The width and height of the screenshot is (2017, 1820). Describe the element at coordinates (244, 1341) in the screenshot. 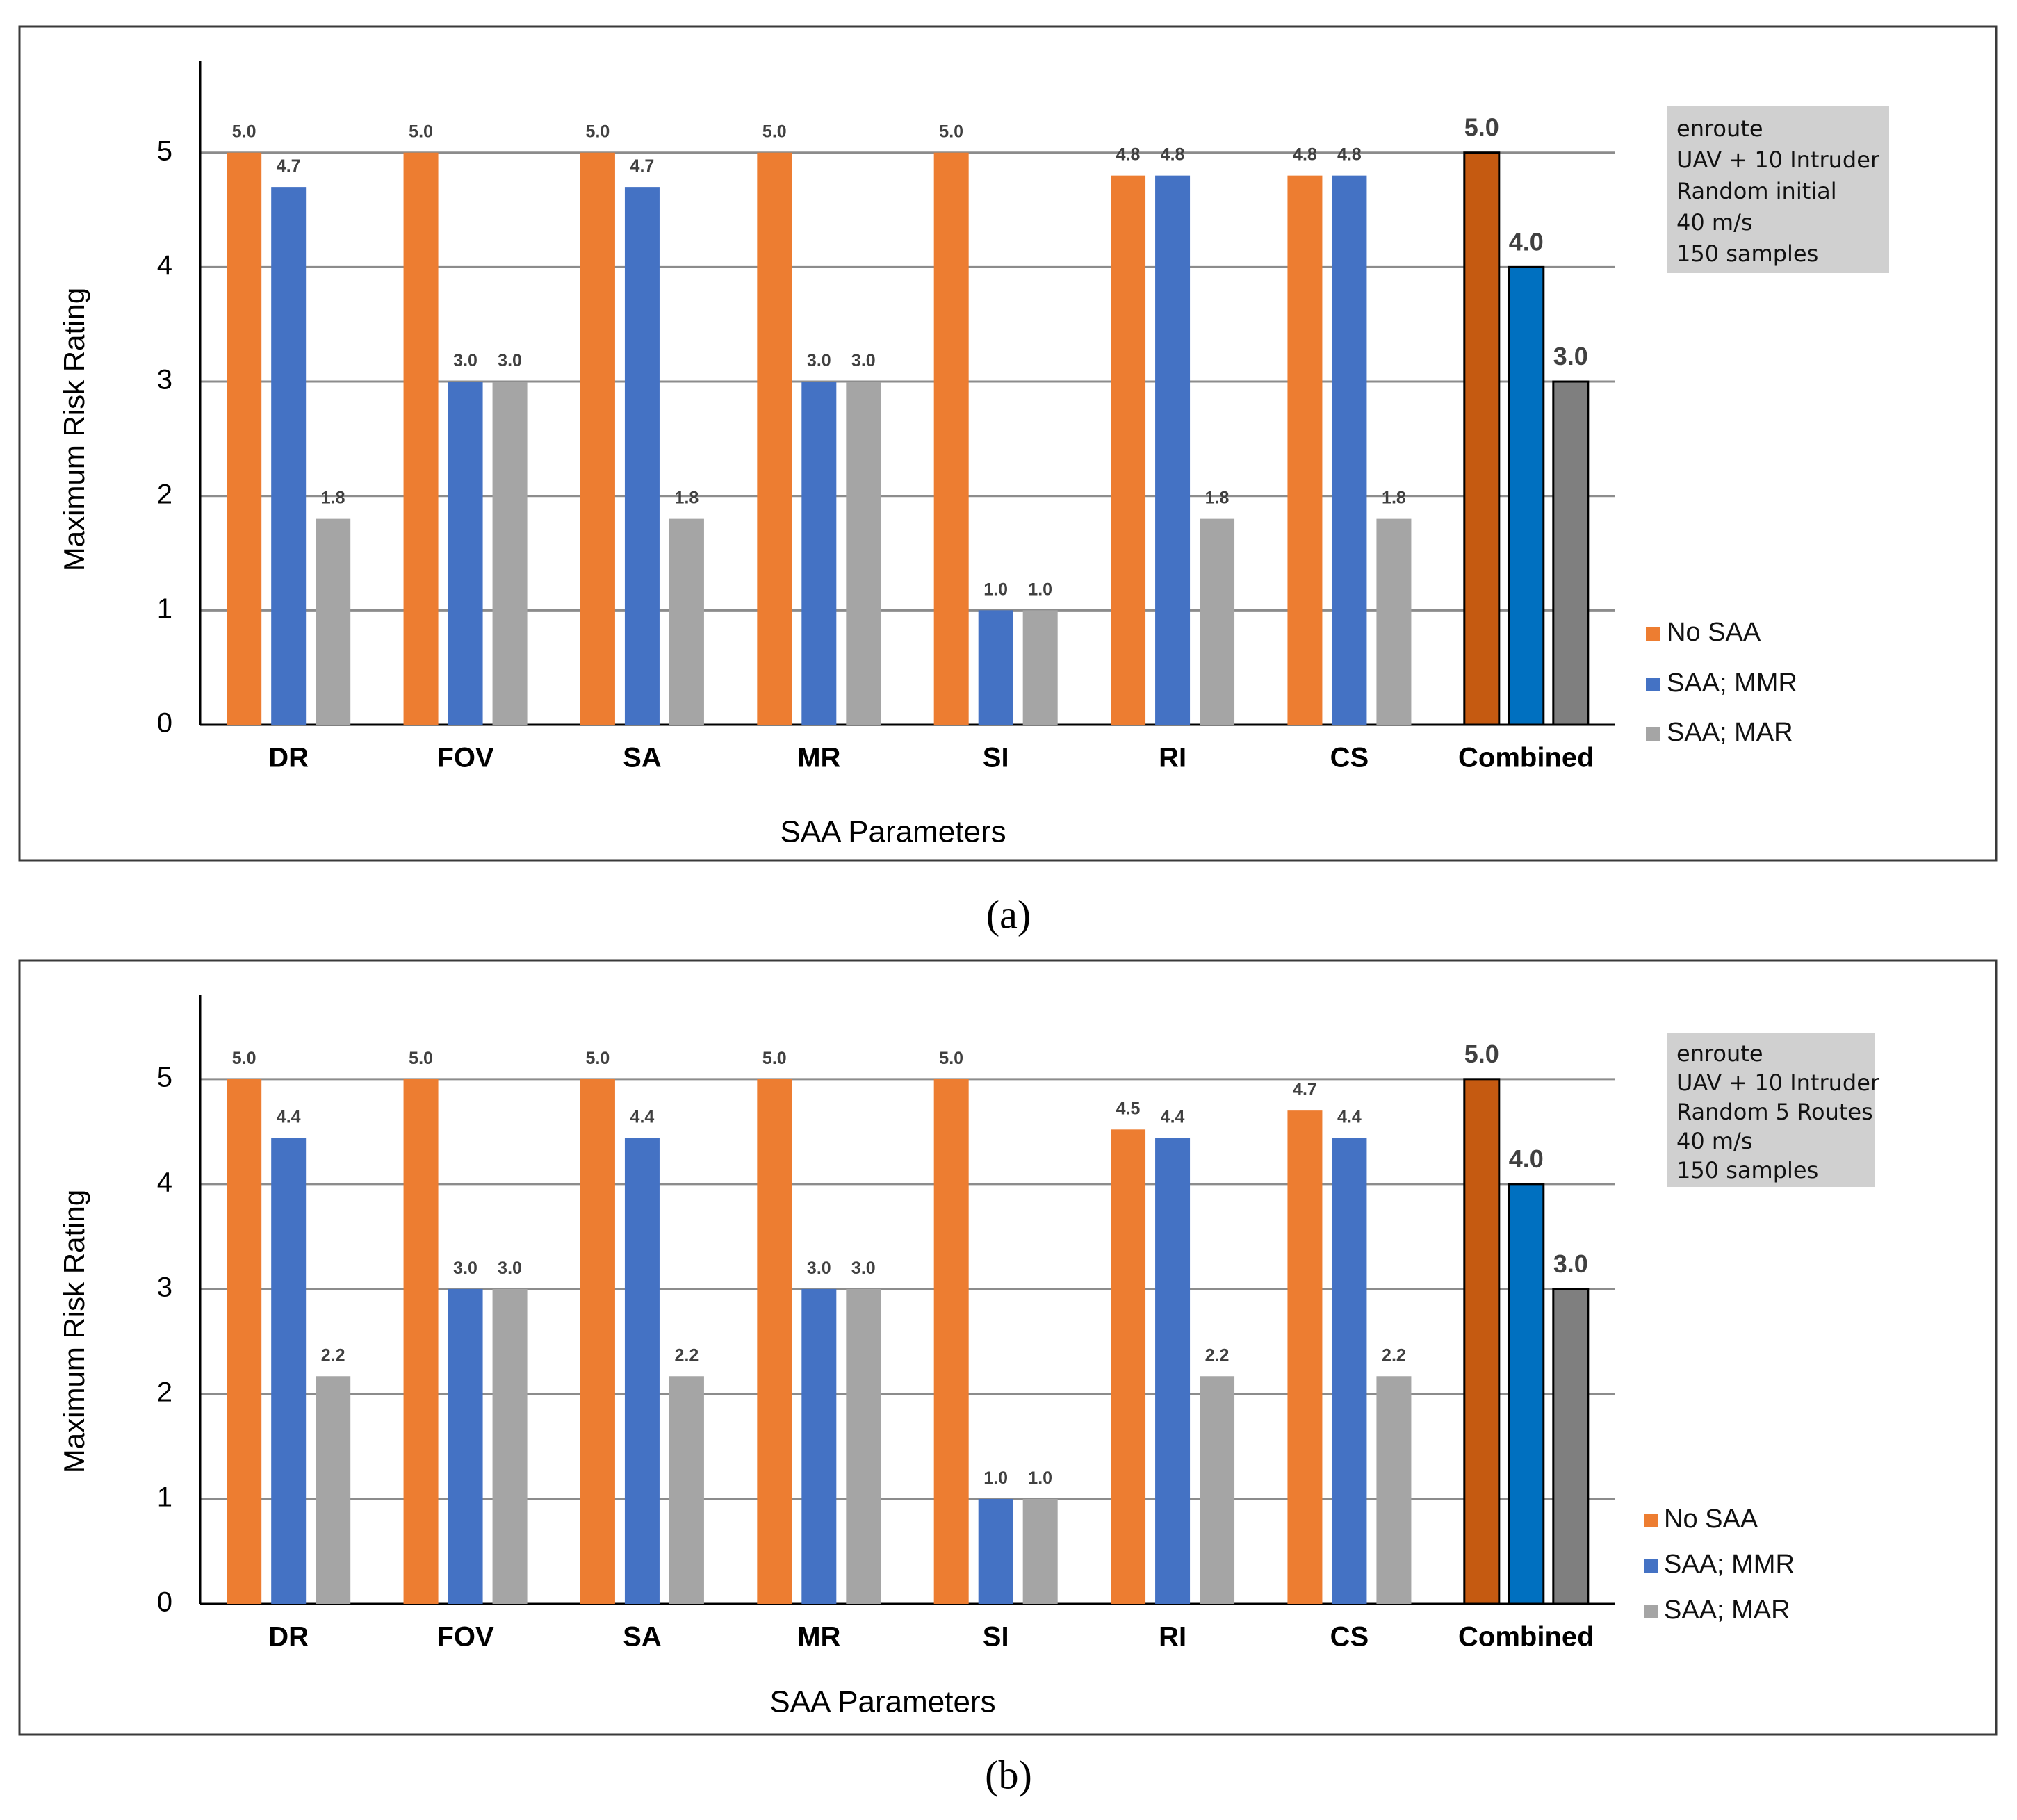

I see `panel-b-bar-dr-no-saa` at that location.